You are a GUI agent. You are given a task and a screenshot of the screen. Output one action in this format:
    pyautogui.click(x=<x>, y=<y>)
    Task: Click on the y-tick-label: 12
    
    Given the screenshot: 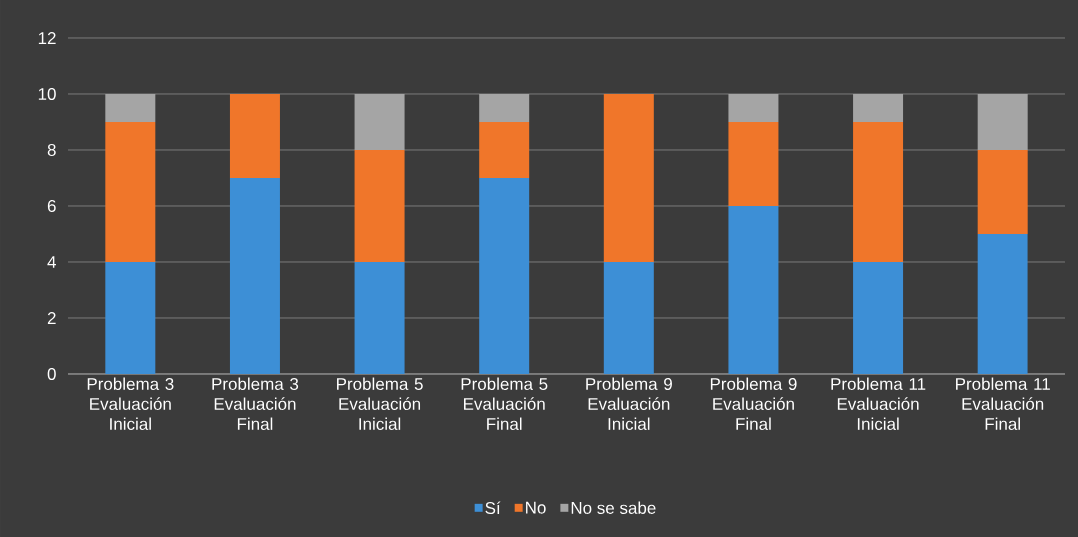 What is the action you would take?
    pyautogui.click(x=47, y=38)
    